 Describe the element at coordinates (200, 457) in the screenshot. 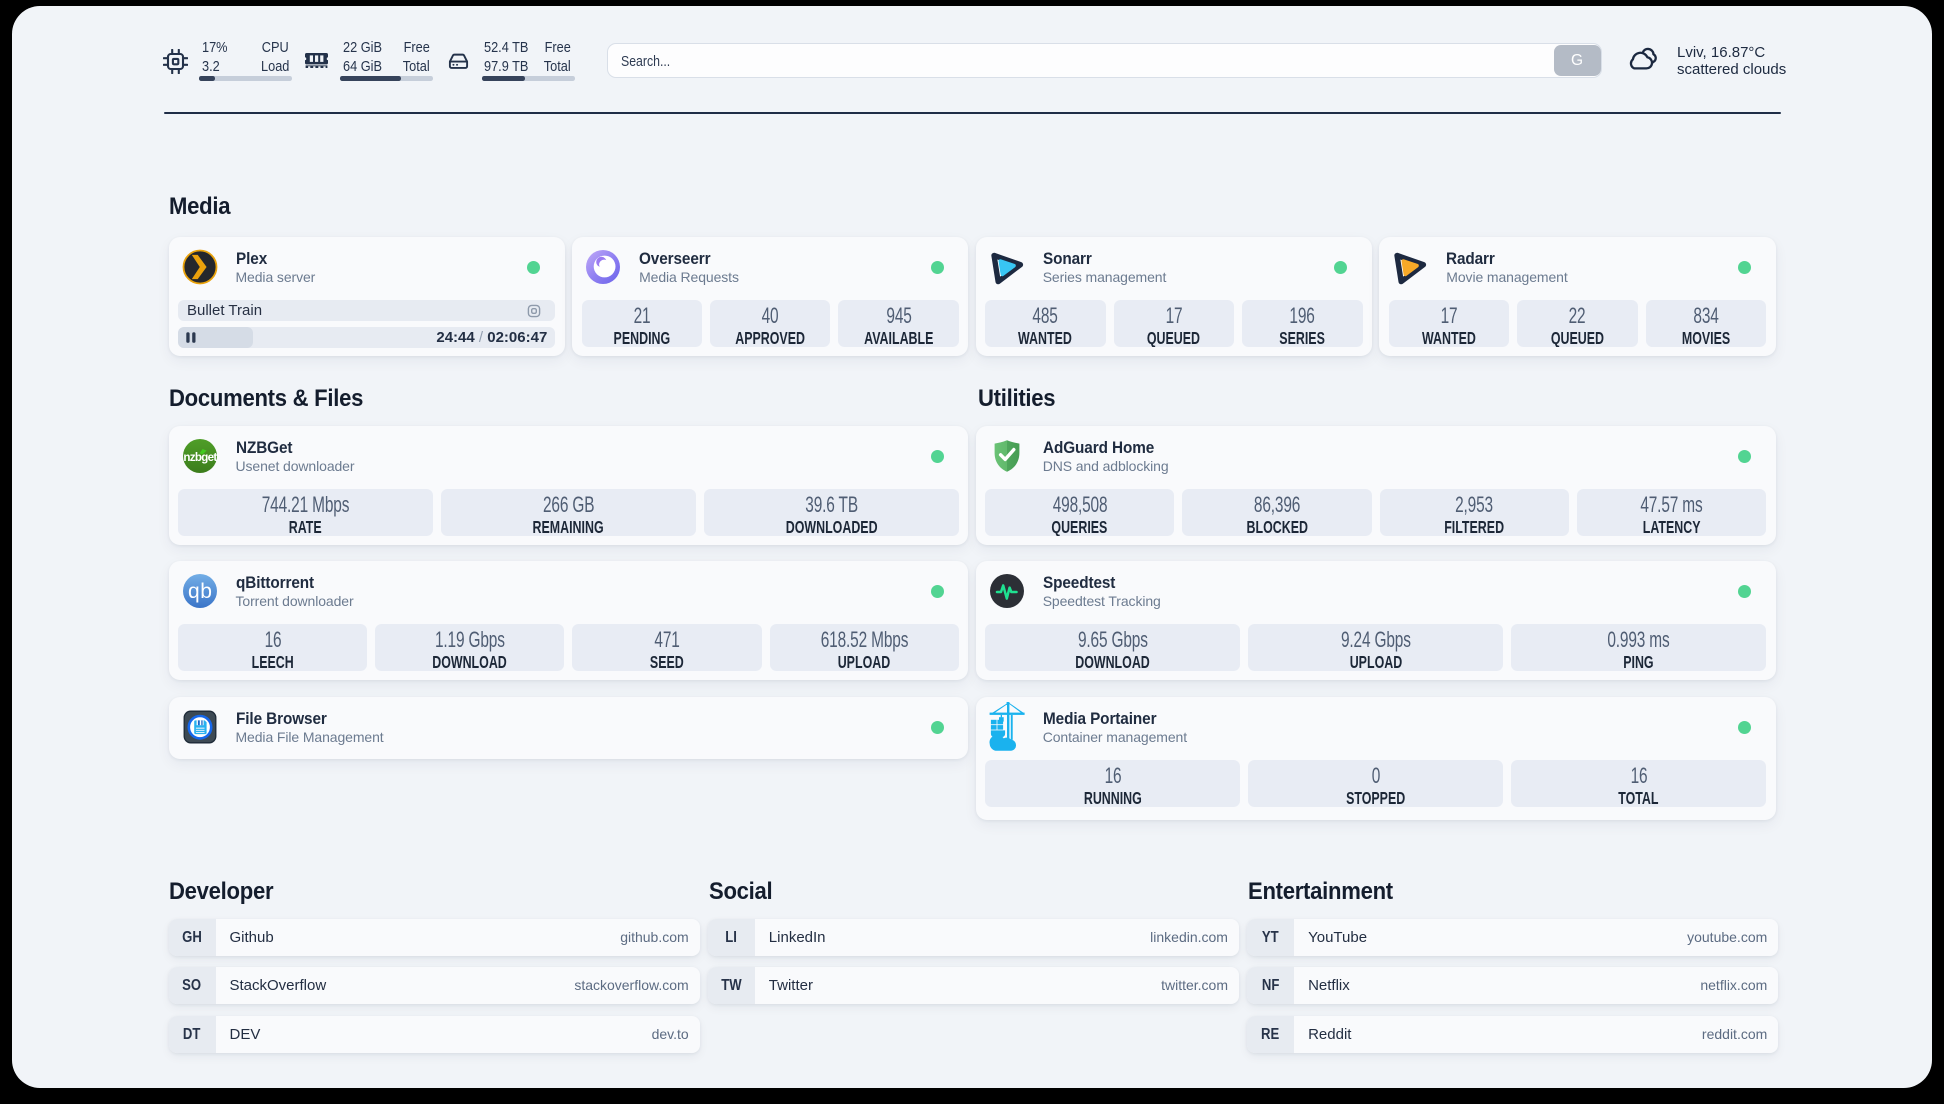

I see `svg-text: nzbget` at that location.